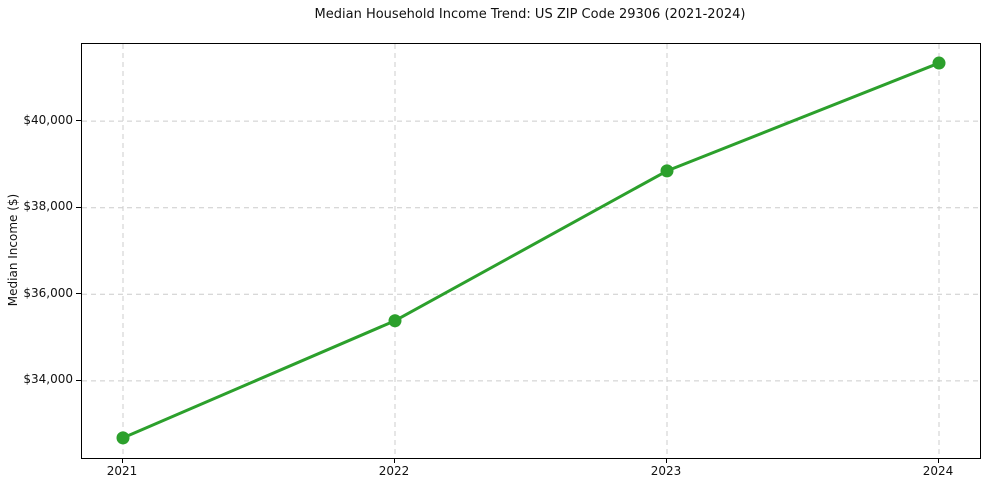 Image resolution: width=989 pixels, height=490 pixels. I want to click on x-tick-label: 2023, so click(666, 471).